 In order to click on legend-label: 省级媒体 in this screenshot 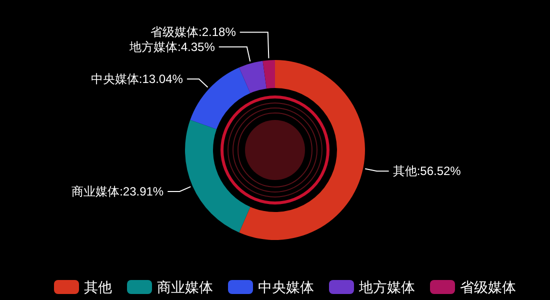, I will do `click(488, 287)`.